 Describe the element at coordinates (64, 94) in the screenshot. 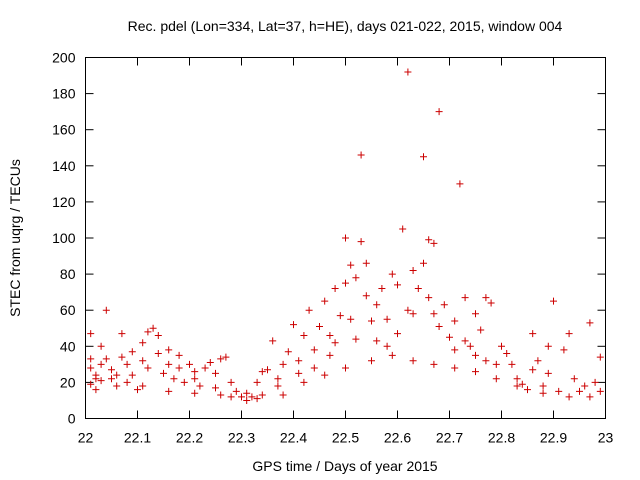

I see `y-tick-label: 180` at that location.